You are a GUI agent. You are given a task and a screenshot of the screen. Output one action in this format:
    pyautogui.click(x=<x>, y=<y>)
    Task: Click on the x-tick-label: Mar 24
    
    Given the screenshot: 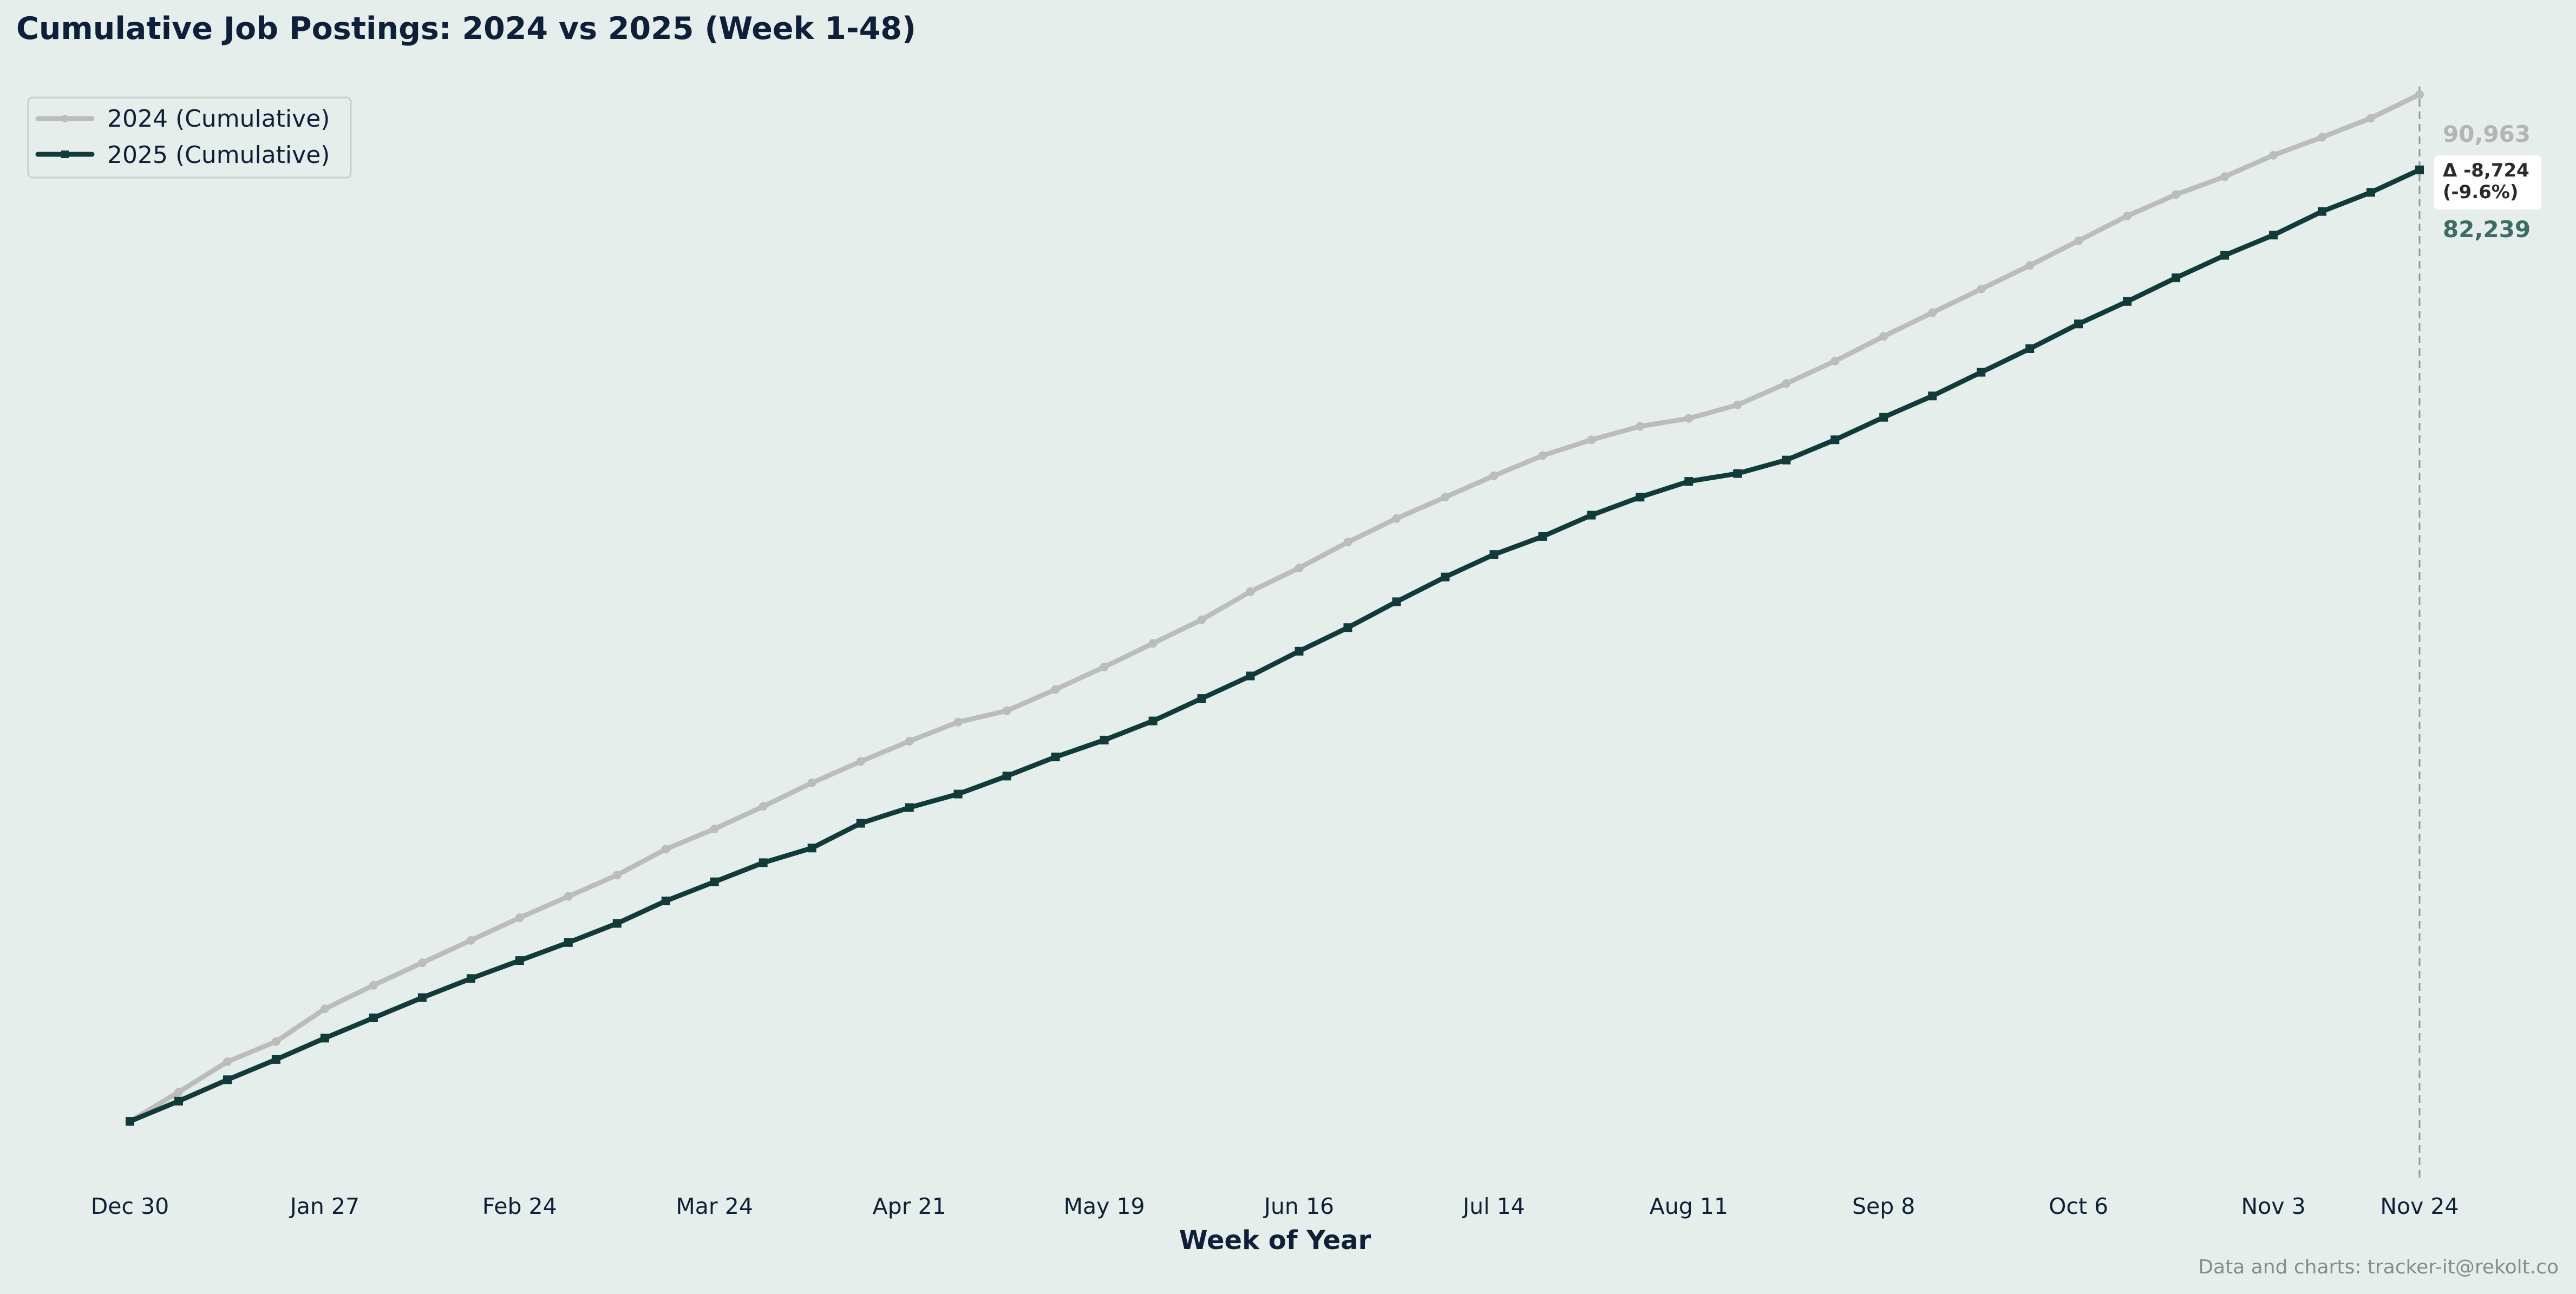 What is the action you would take?
    pyautogui.click(x=714, y=1206)
    